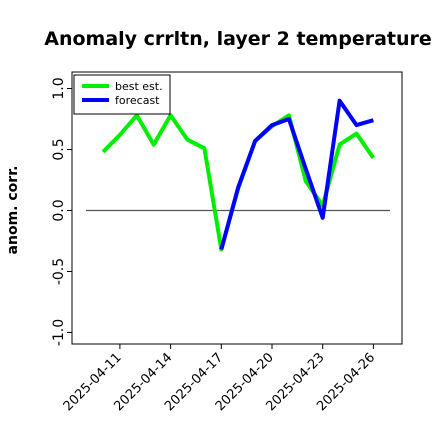 The image size is (440, 440). What do you see at coordinates (59, 88) in the screenshot?
I see `y-tick-label: 1.0` at bounding box center [59, 88].